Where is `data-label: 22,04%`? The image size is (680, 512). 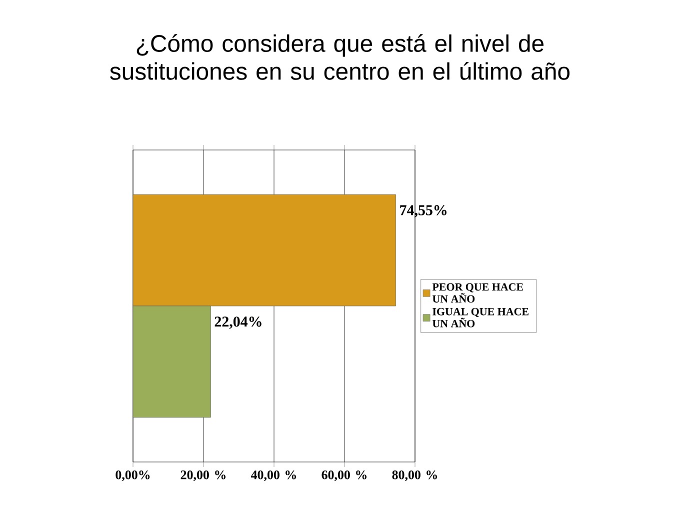
data-label: 22,04% is located at coordinates (238, 322).